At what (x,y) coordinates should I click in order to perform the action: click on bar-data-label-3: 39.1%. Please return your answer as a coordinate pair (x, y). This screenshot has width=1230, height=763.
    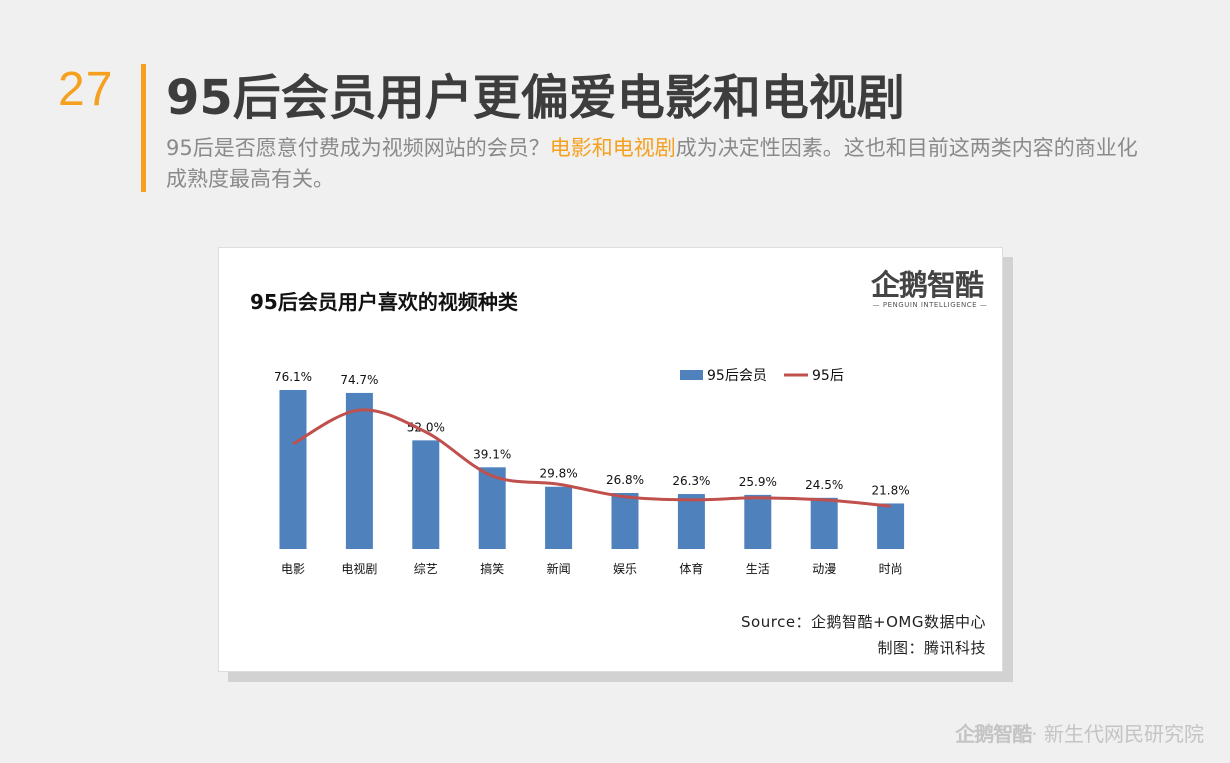
    Looking at the image, I should click on (492, 454).